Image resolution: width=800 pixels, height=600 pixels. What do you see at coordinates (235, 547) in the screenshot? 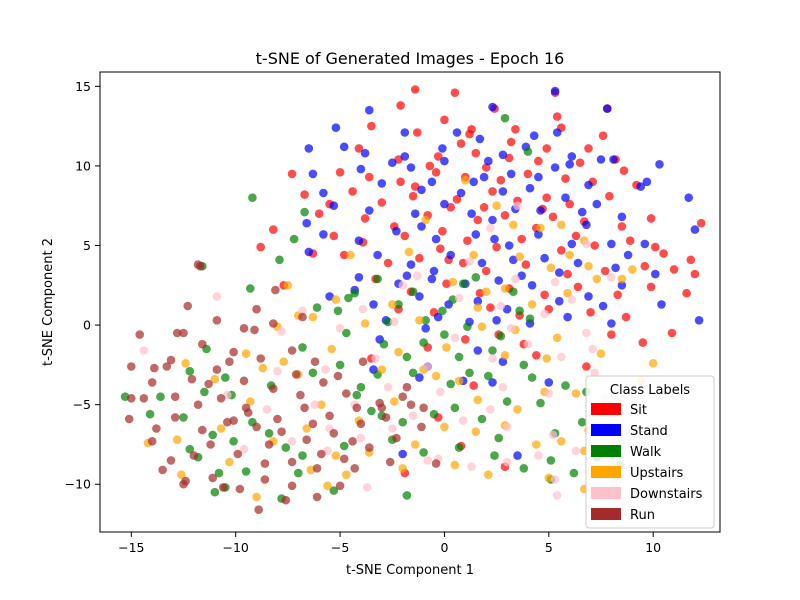
I see `x-tick-label: −10` at bounding box center [235, 547].